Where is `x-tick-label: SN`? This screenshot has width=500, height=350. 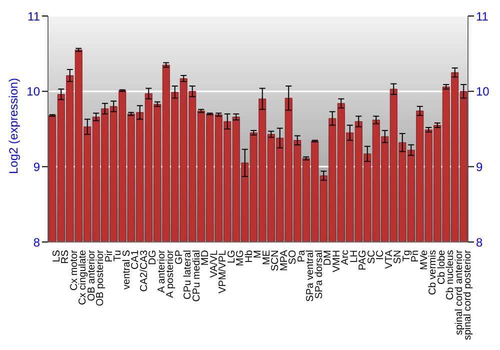
x-tick-label: SN is located at coordinates (398, 257).